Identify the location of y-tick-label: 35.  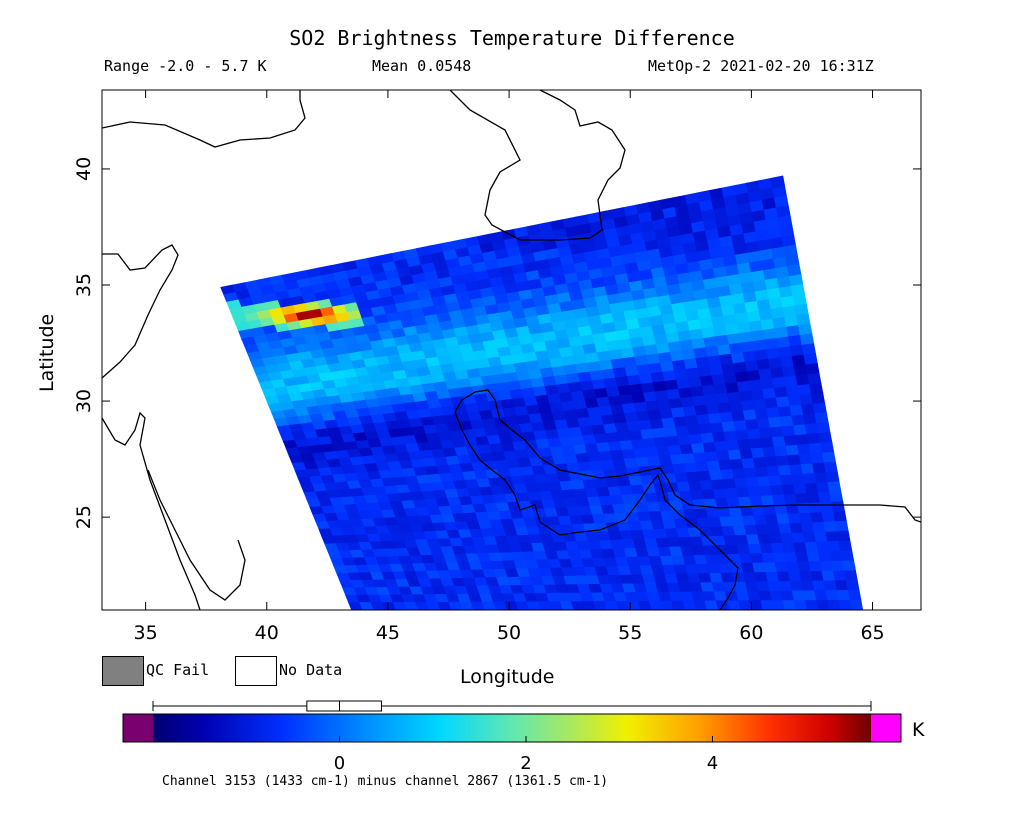
(84, 285).